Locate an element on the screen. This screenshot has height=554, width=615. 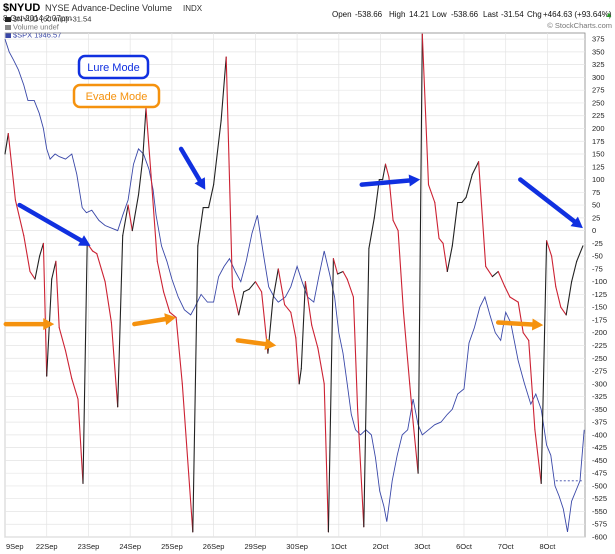
y-tick-label: 175 is located at coordinates (598, 141).